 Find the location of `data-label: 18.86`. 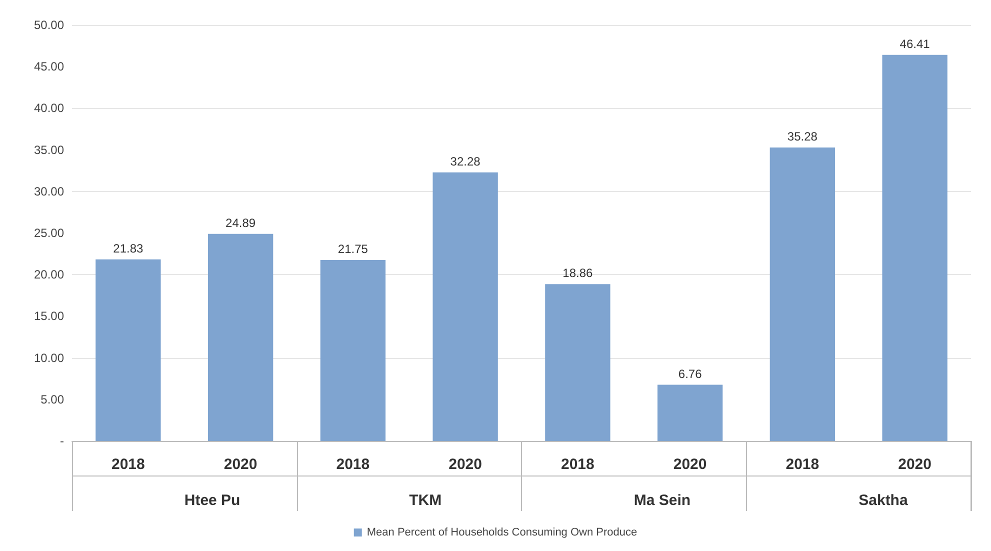

data-label: 18.86 is located at coordinates (578, 273).